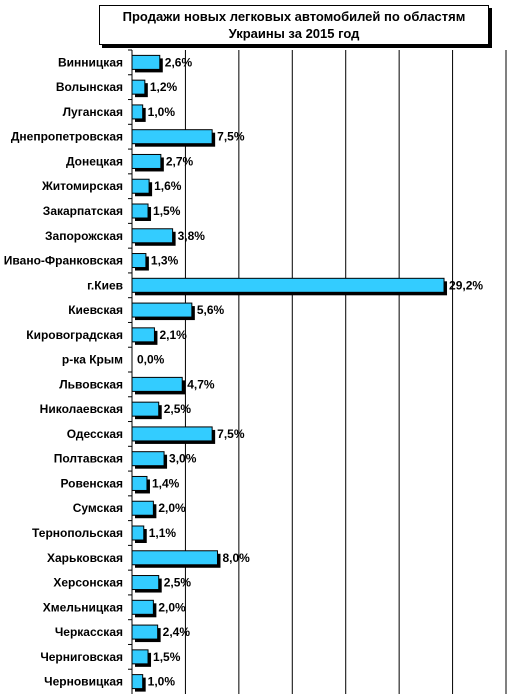 This screenshot has height=697, width=508. I want to click on category-label: Харьковская, so click(85, 558).